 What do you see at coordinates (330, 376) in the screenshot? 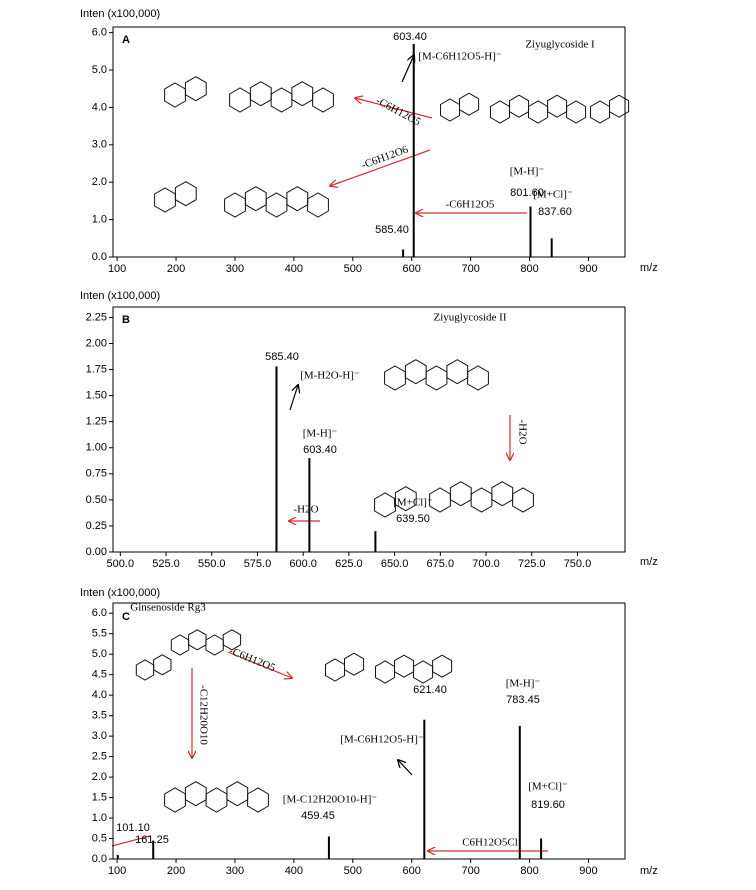
I see `annotation: [M-H2O-H]⁻` at bounding box center [330, 376].